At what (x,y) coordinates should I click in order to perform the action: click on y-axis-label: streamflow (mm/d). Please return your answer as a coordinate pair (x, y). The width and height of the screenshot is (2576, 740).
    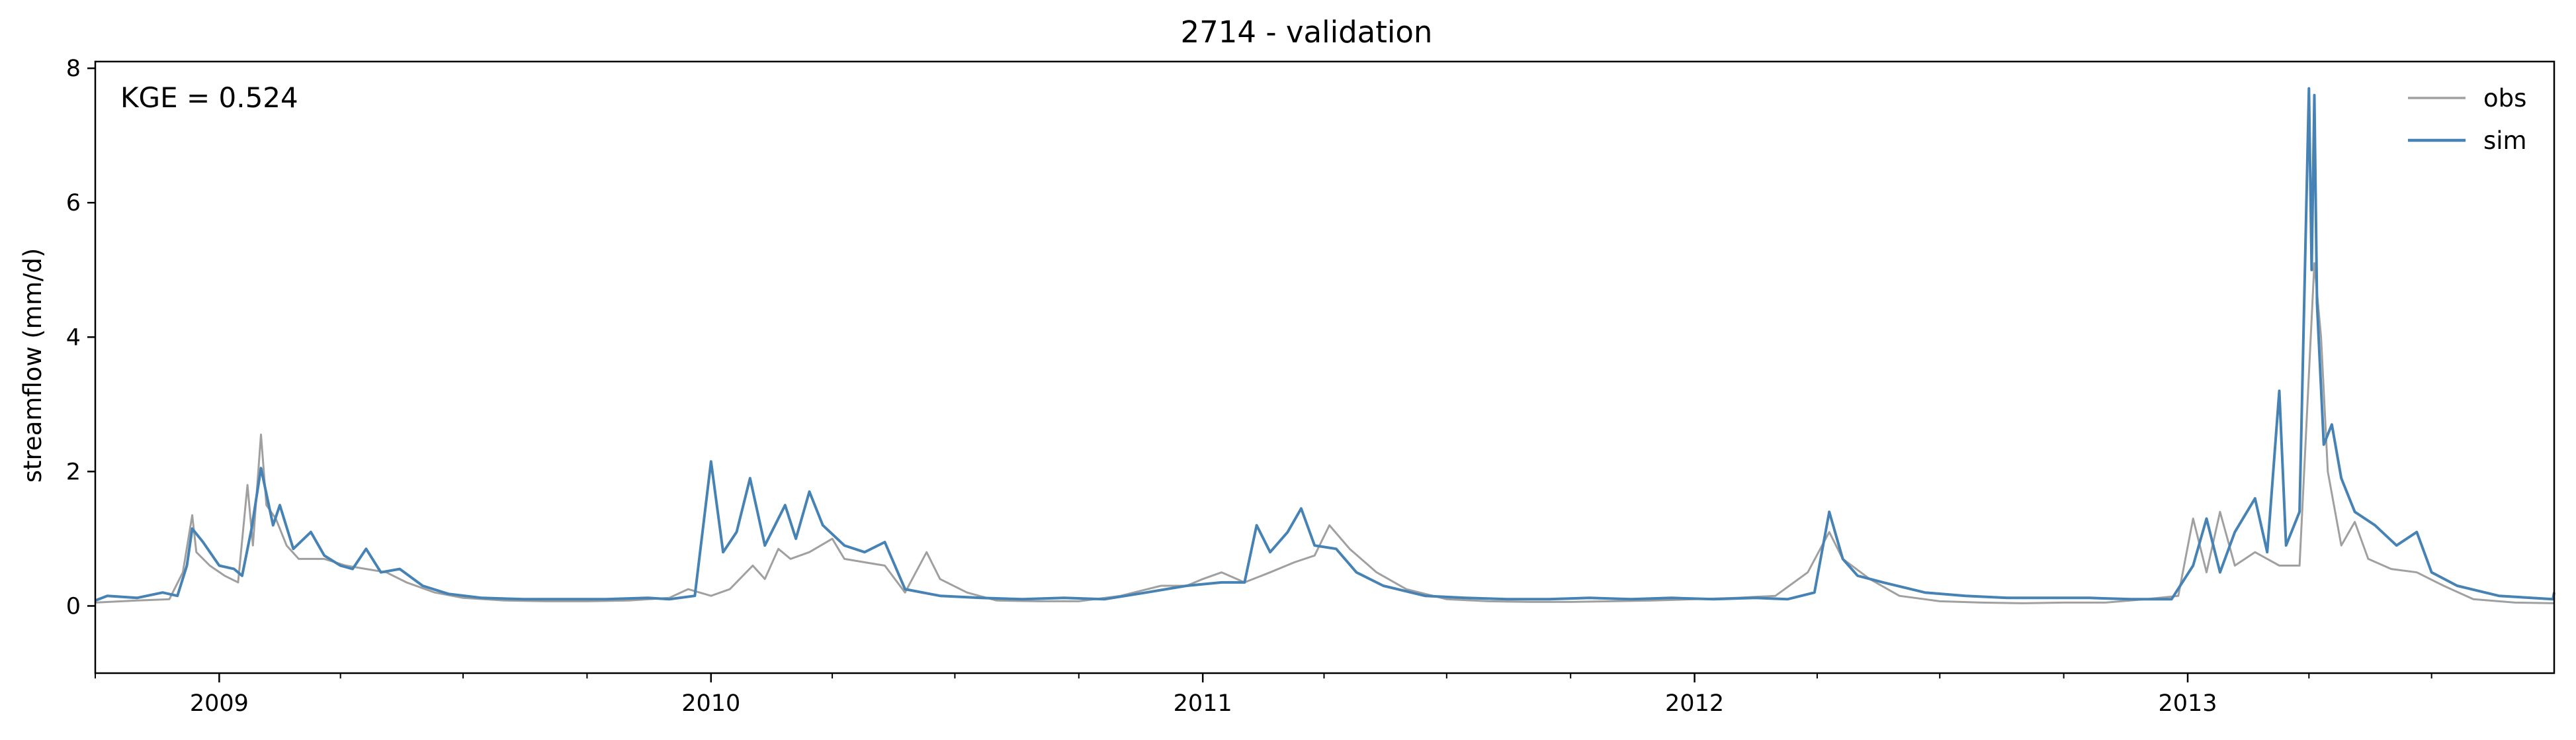
    Looking at the image, I should click on (33, 365).